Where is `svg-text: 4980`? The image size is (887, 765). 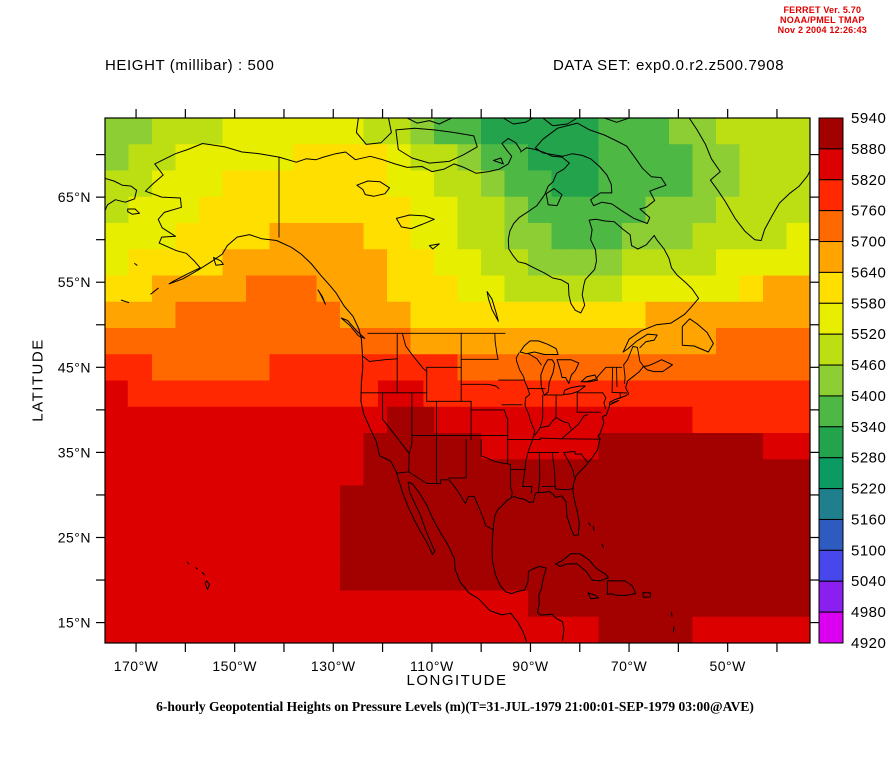
svg-text: 4980 is located at coordinates (868, 612).